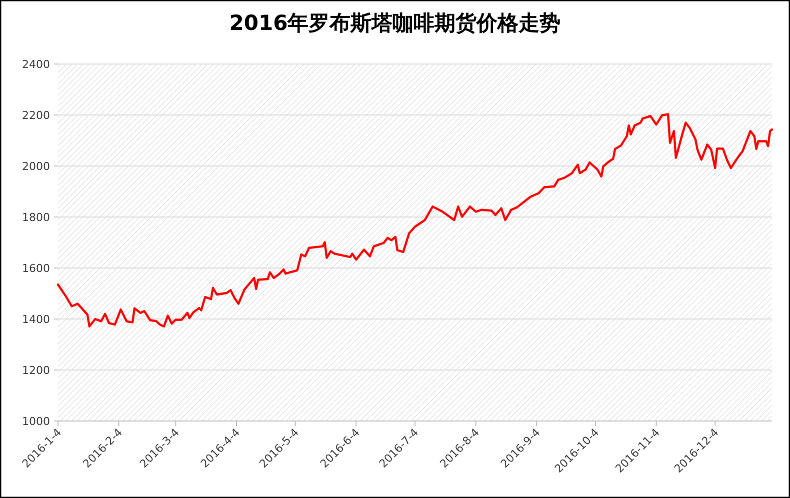 The height and width of the screenshot is (498, 790). I want to click on y-tick-label: 1200, so click(36, 370).